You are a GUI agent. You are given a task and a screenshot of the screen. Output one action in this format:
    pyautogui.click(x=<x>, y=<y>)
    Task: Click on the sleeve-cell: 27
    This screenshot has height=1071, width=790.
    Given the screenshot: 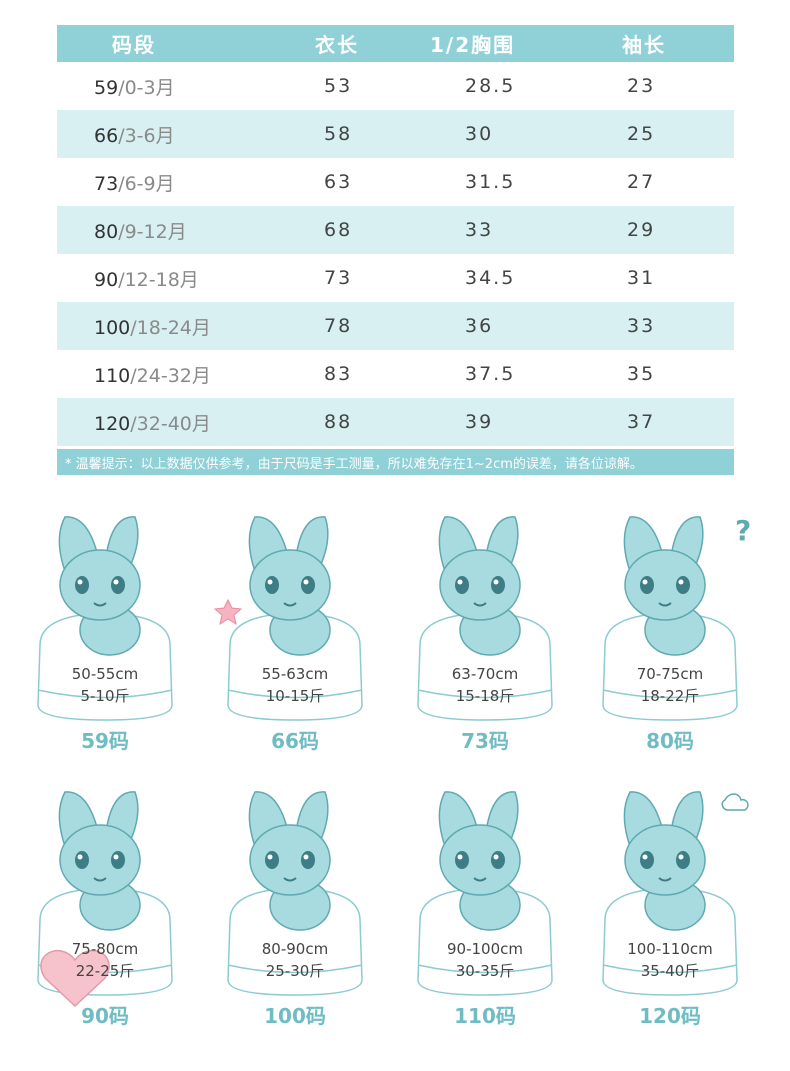 What is the action you would take?
    pyautogui.click(x=641, y=182)
    